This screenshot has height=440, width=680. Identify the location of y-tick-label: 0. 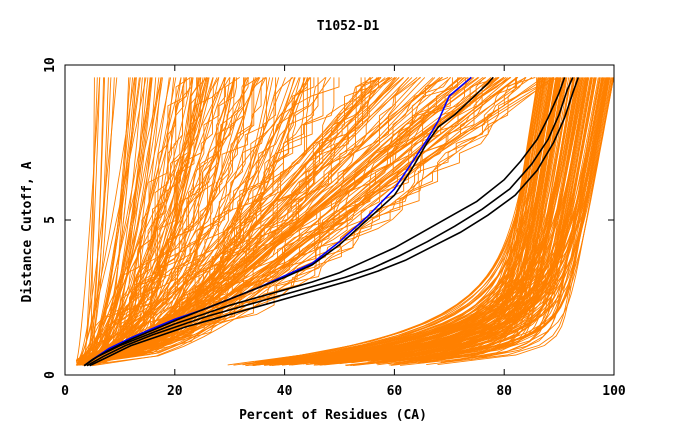
(50, 375).